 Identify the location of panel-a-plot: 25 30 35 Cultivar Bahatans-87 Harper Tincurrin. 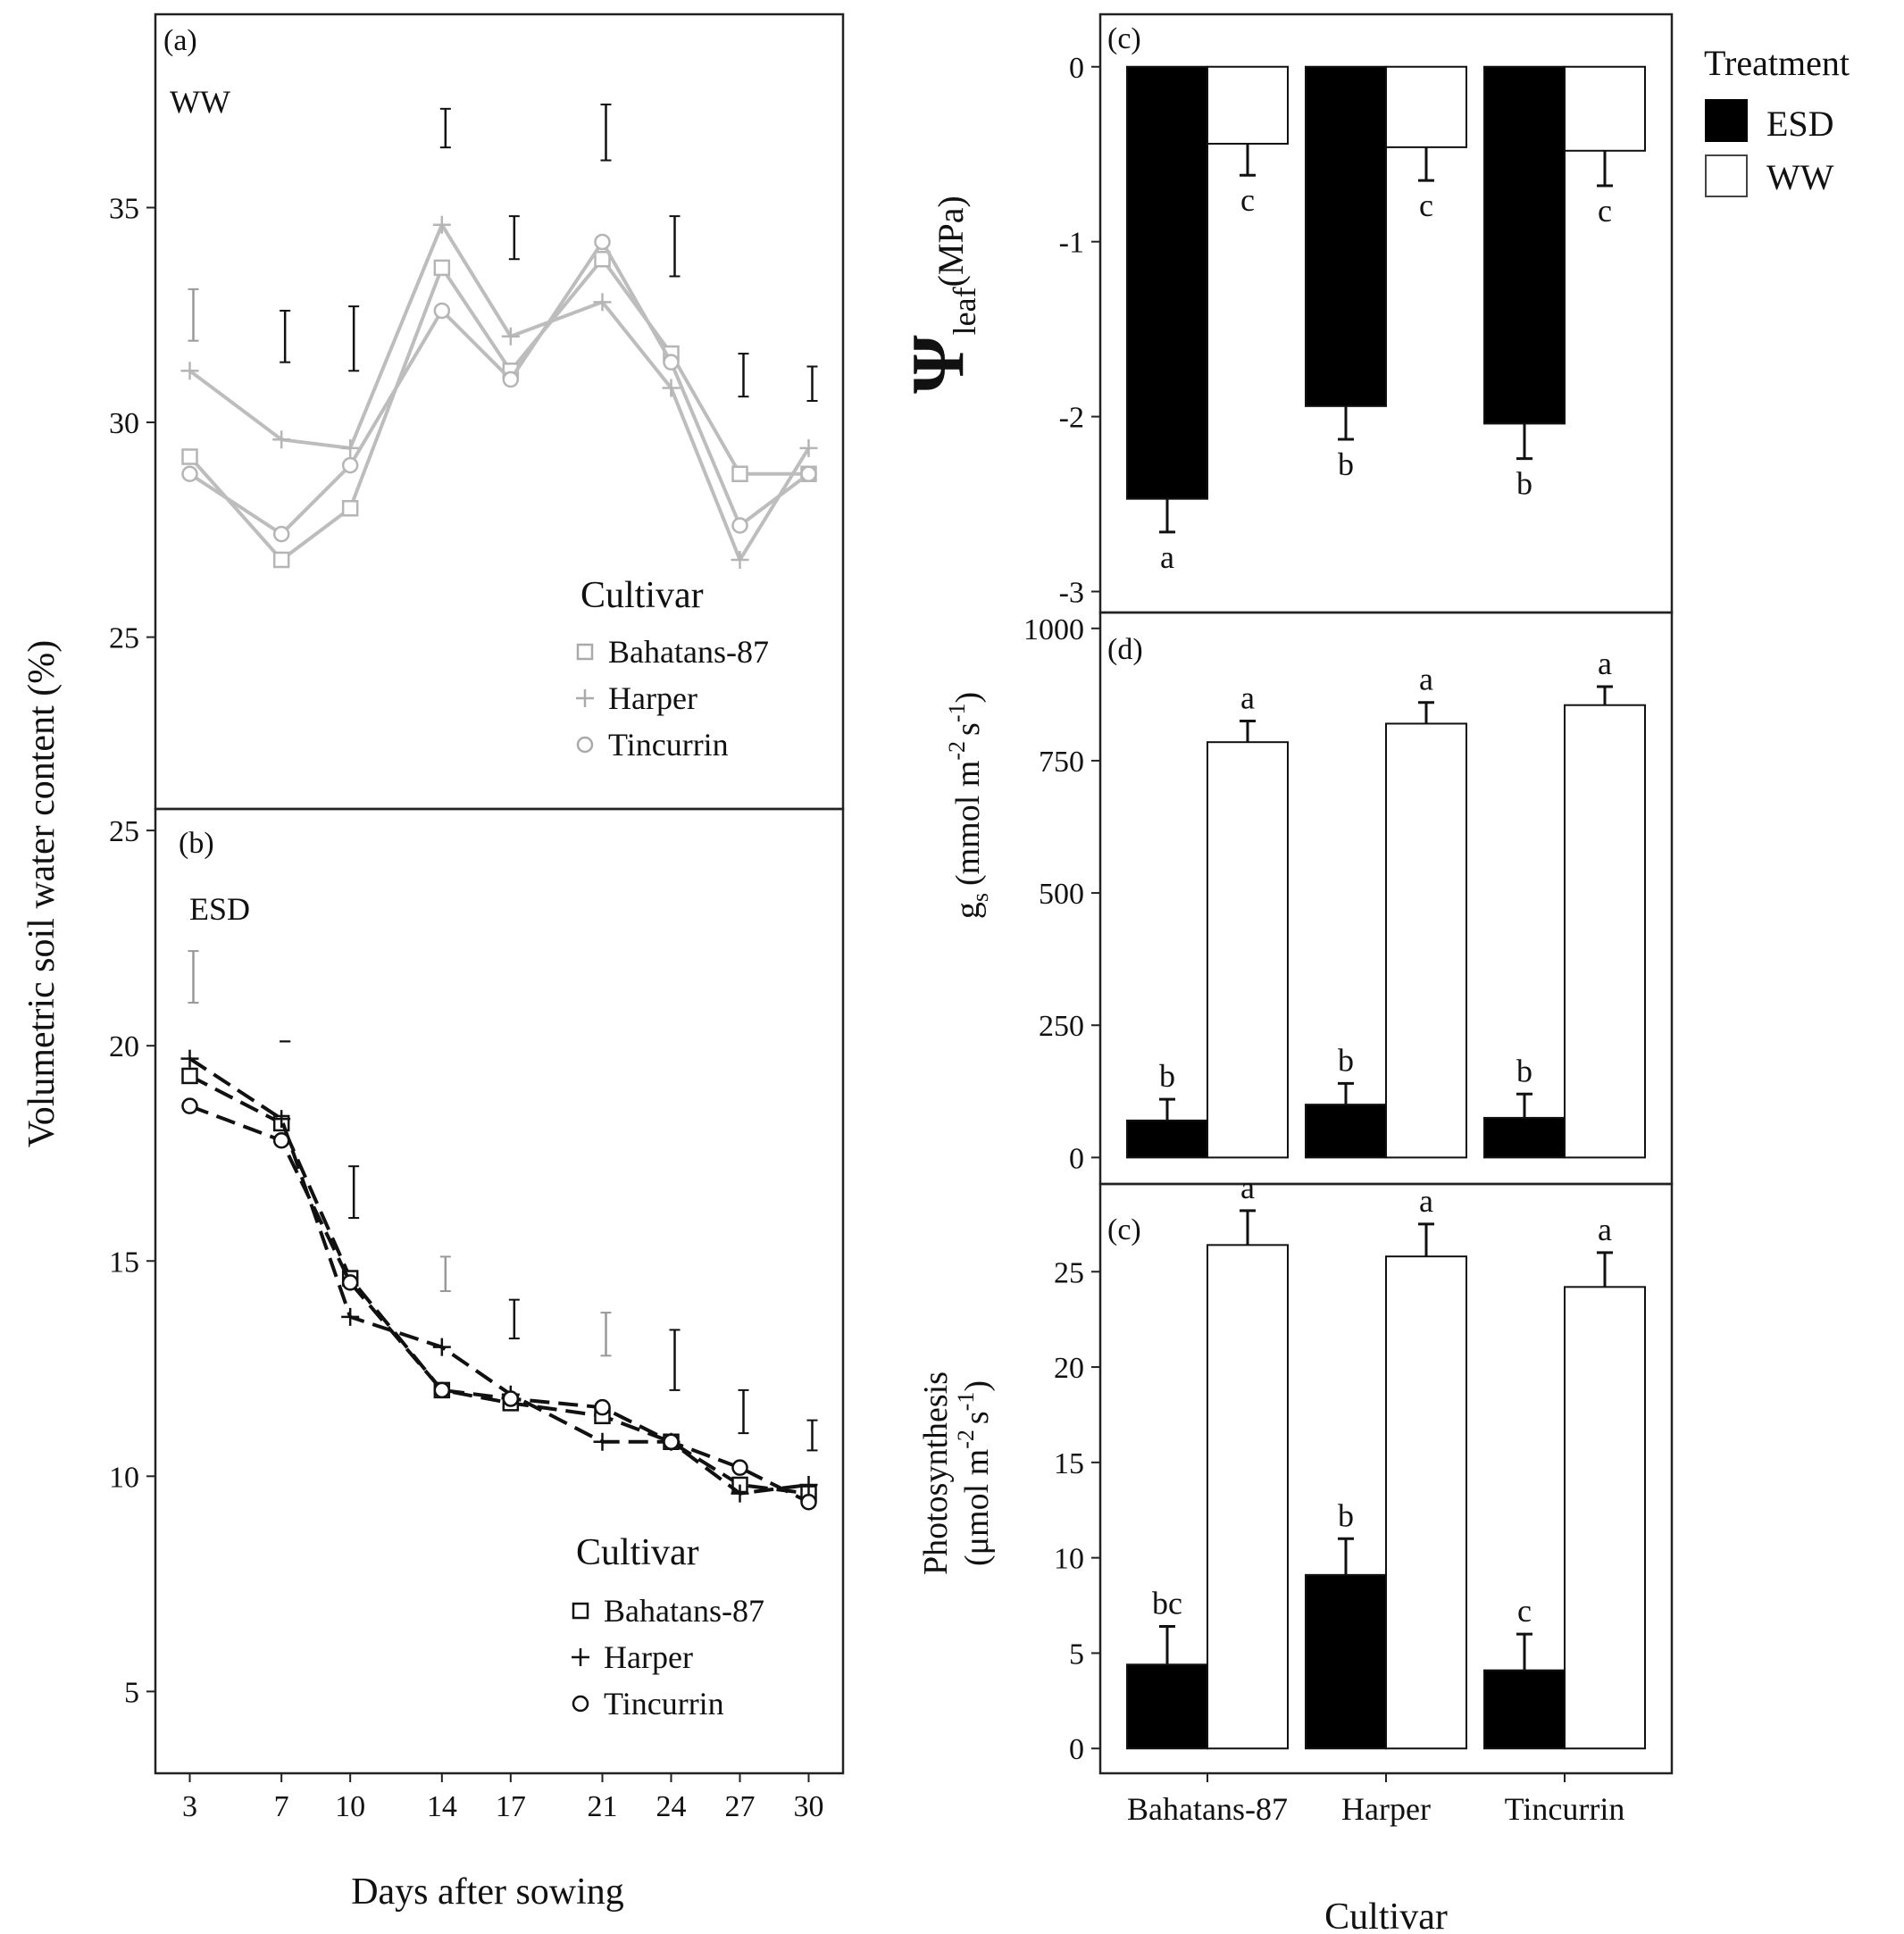
(463, 433).